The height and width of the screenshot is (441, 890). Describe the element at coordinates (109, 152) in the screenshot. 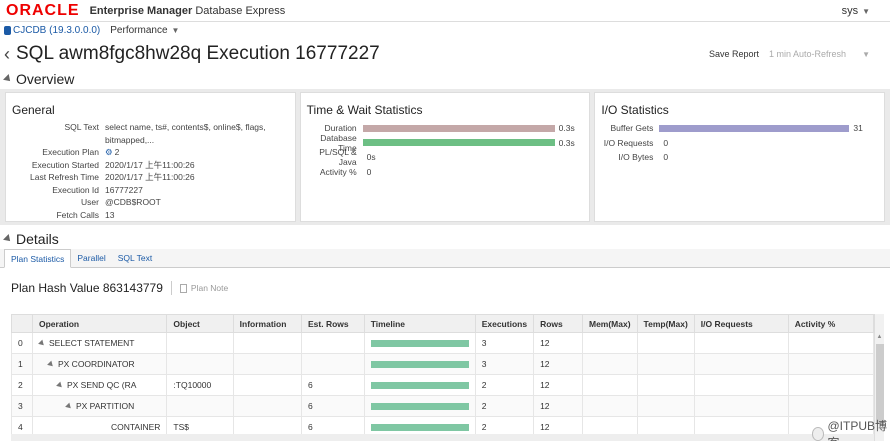

I see `plan-icon: ⚙` at that location.